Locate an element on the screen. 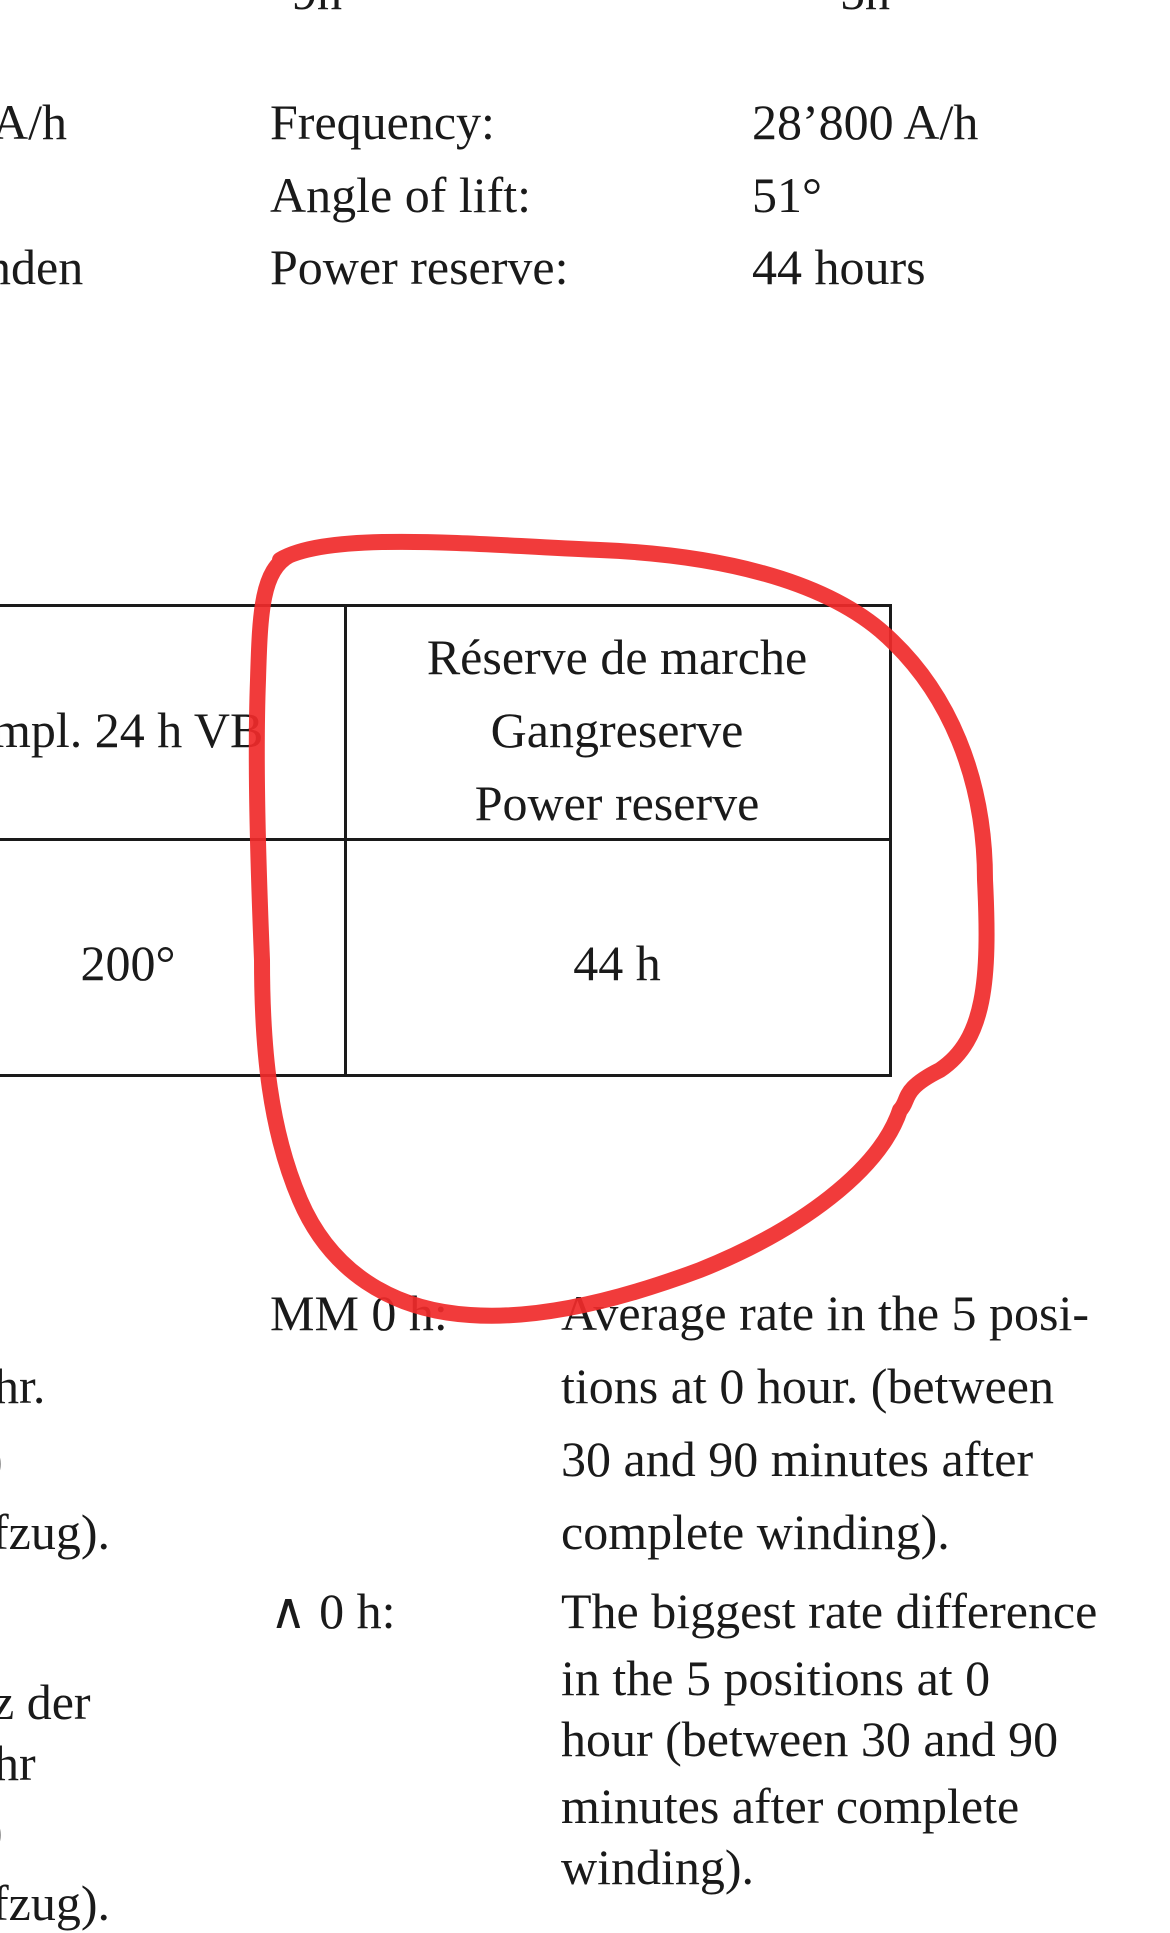  table-header-cell: mpl. 24 h VB is located at coordinates (132, 730).